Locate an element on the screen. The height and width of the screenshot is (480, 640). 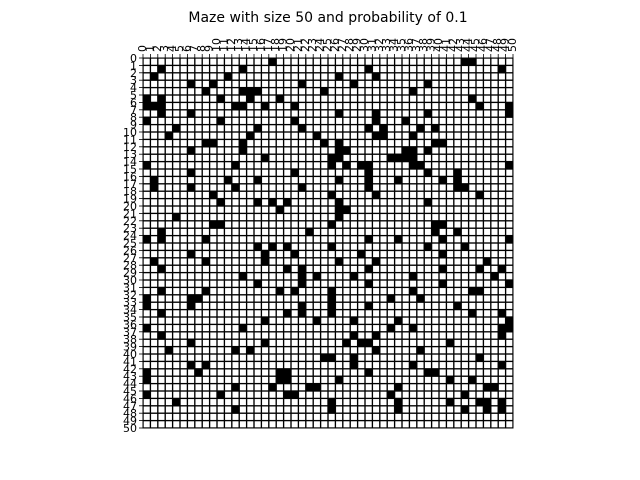
y-tick-label: 19 is located at coordinates (130, 199).